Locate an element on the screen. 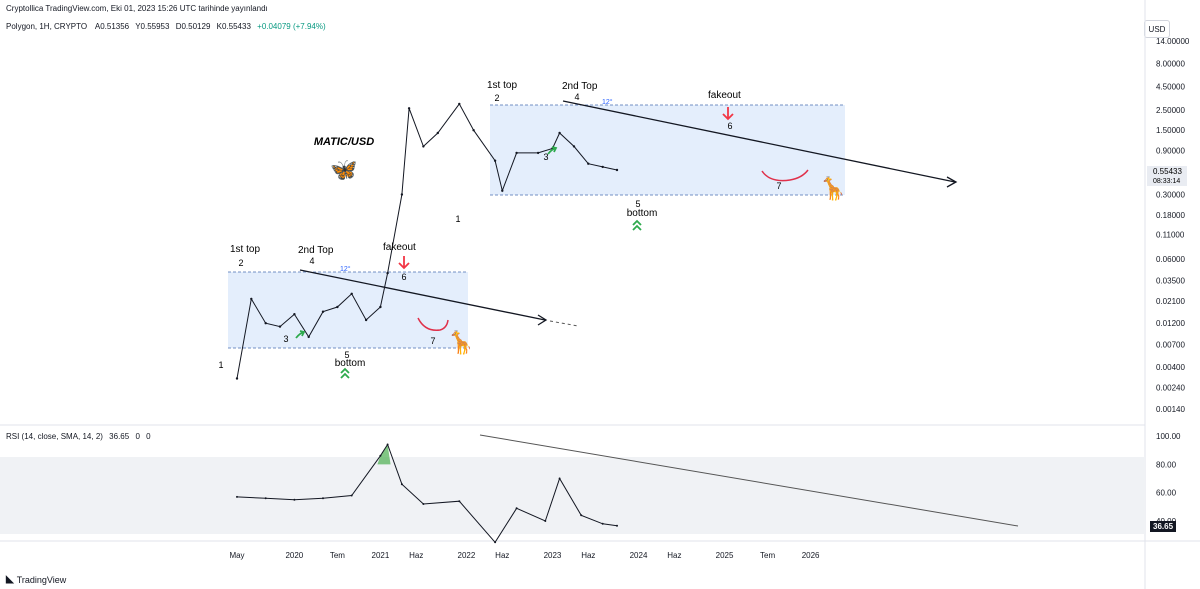  c2-num-3: 3 is located at coordinates (545, 157).